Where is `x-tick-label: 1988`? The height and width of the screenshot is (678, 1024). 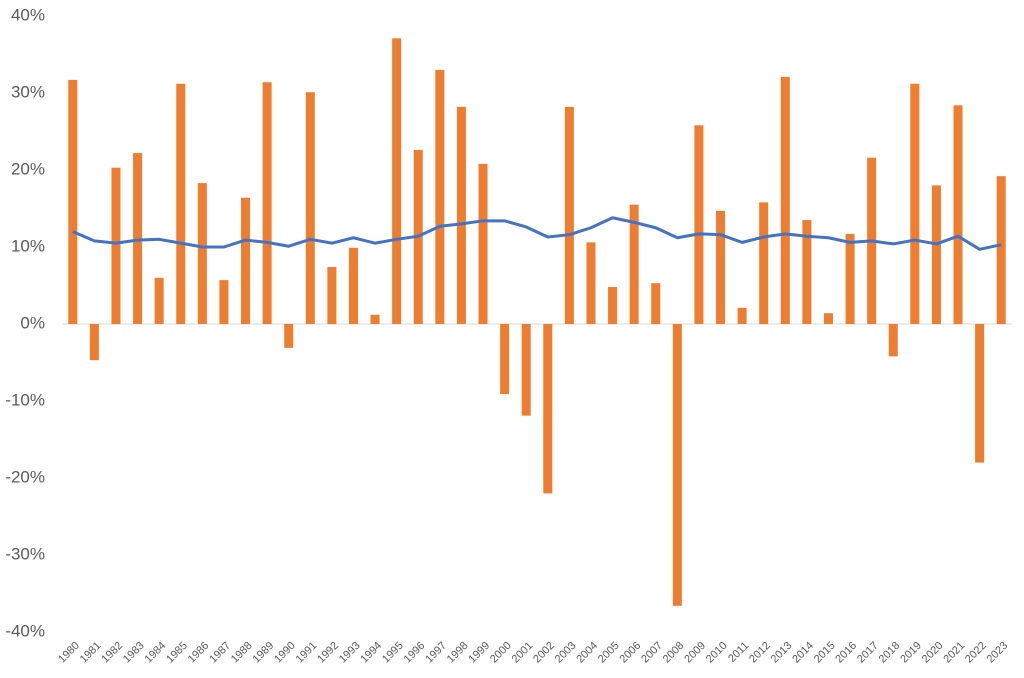 x-tick-label: 1988 is located at coordinates (242, 653).